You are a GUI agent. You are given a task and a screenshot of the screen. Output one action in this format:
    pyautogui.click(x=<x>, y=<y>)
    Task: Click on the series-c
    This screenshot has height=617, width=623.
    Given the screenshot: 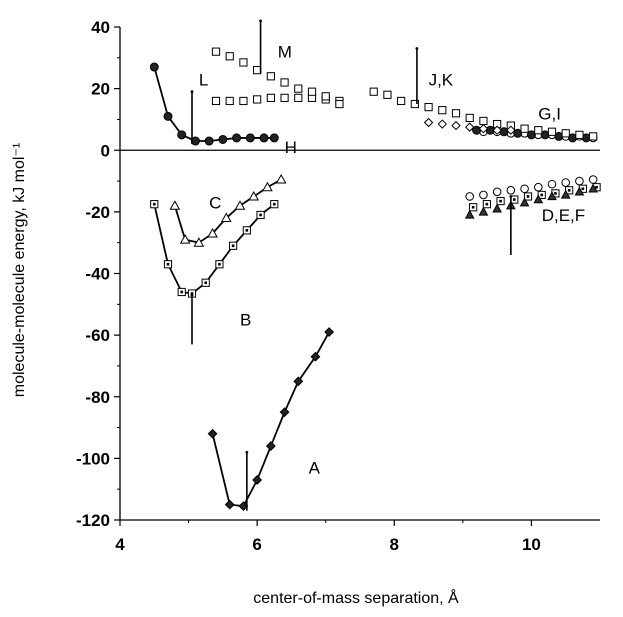 What is the action you would take?
    pyautogui.click(x=228, y=210)
    